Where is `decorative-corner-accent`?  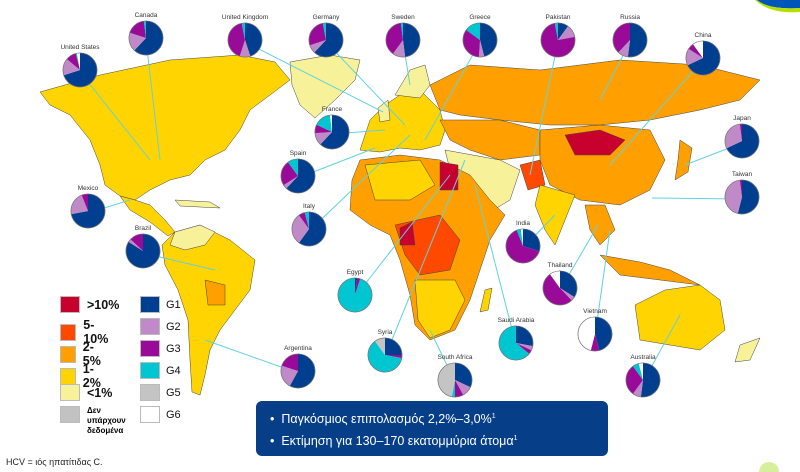
decorative-corner-accent is located at coordinates (777, 6).